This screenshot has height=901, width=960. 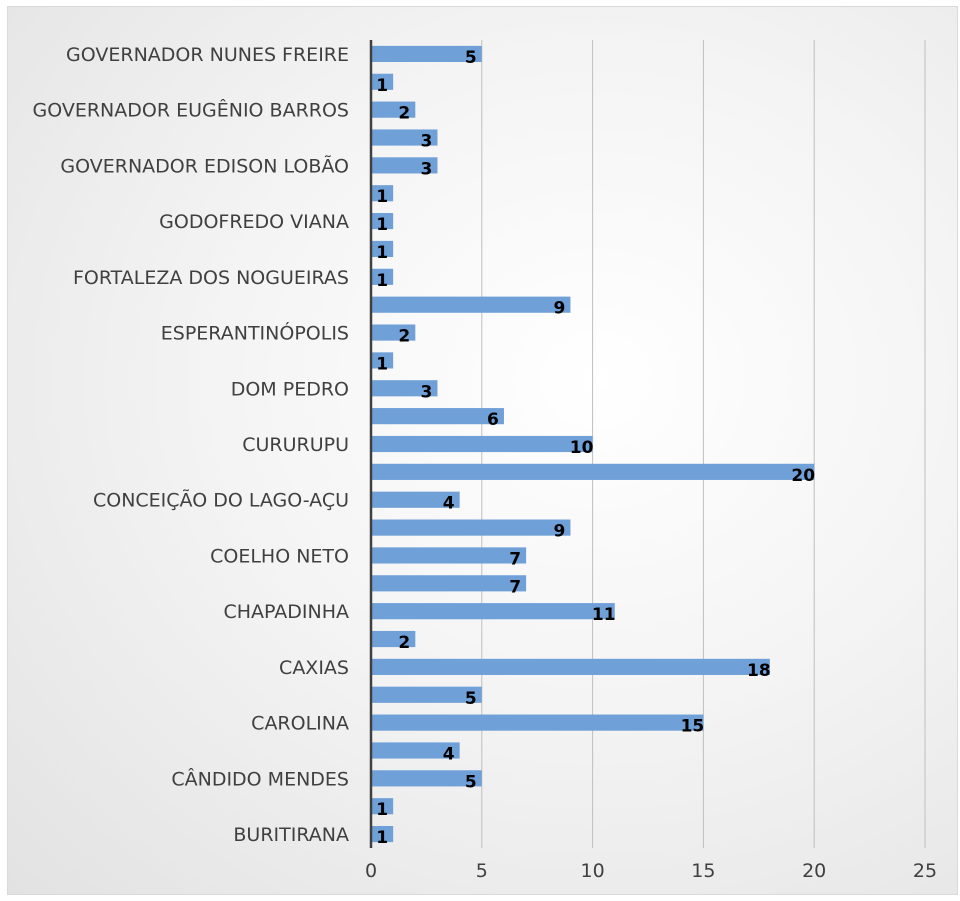 What do you see at coordinates (279, 556) in the screenshot?
I see `category-label: COELHO NETO` at bounding box center [279, 556].